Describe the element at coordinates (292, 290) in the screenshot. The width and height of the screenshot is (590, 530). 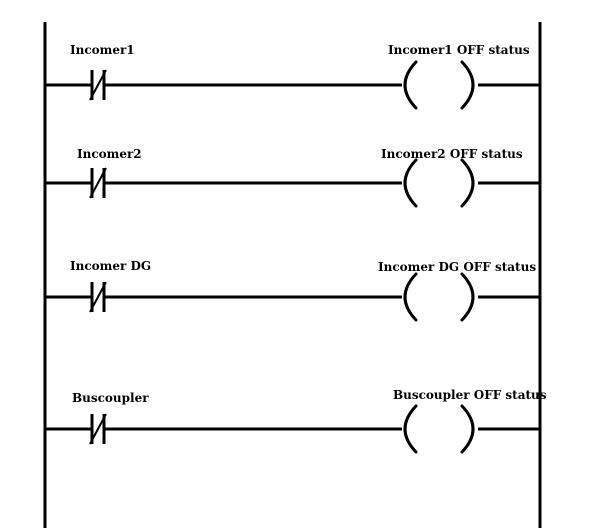
I see `rung-3: Incomer DG Incomer DG OFF status` at that location.